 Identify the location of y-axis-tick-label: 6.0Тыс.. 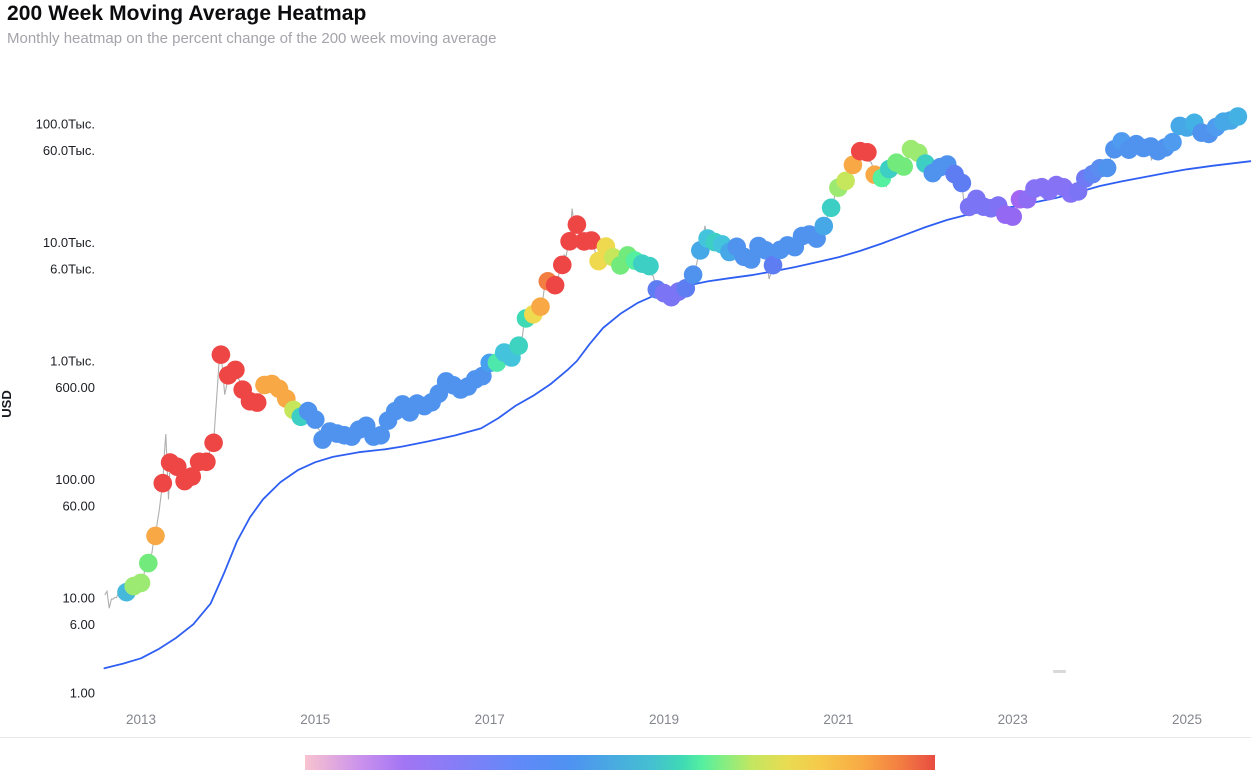
(72, 268).